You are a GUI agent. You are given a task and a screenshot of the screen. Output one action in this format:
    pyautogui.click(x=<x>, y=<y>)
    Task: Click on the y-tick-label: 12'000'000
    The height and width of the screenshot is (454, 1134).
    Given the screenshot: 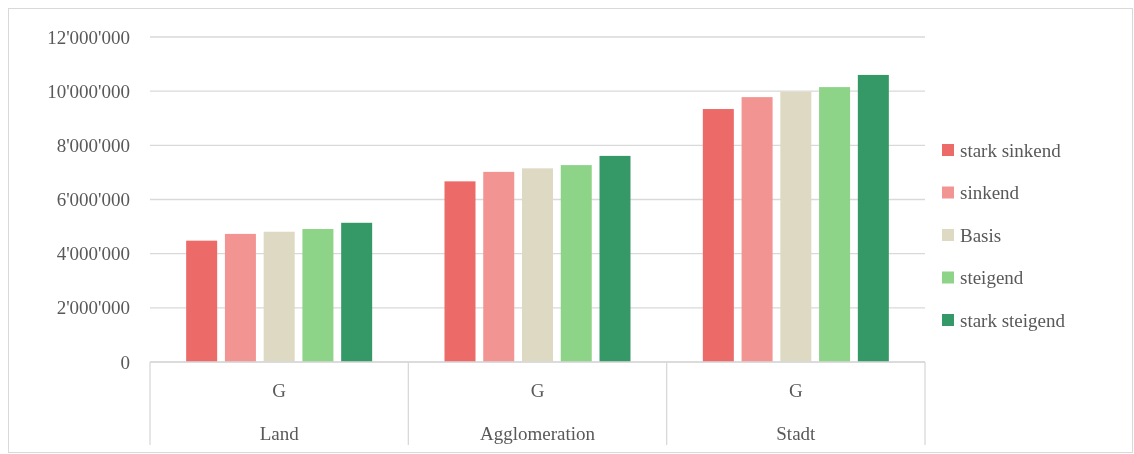 What is the action you would take?
    pyautogui.click(x=88, y=37)
    